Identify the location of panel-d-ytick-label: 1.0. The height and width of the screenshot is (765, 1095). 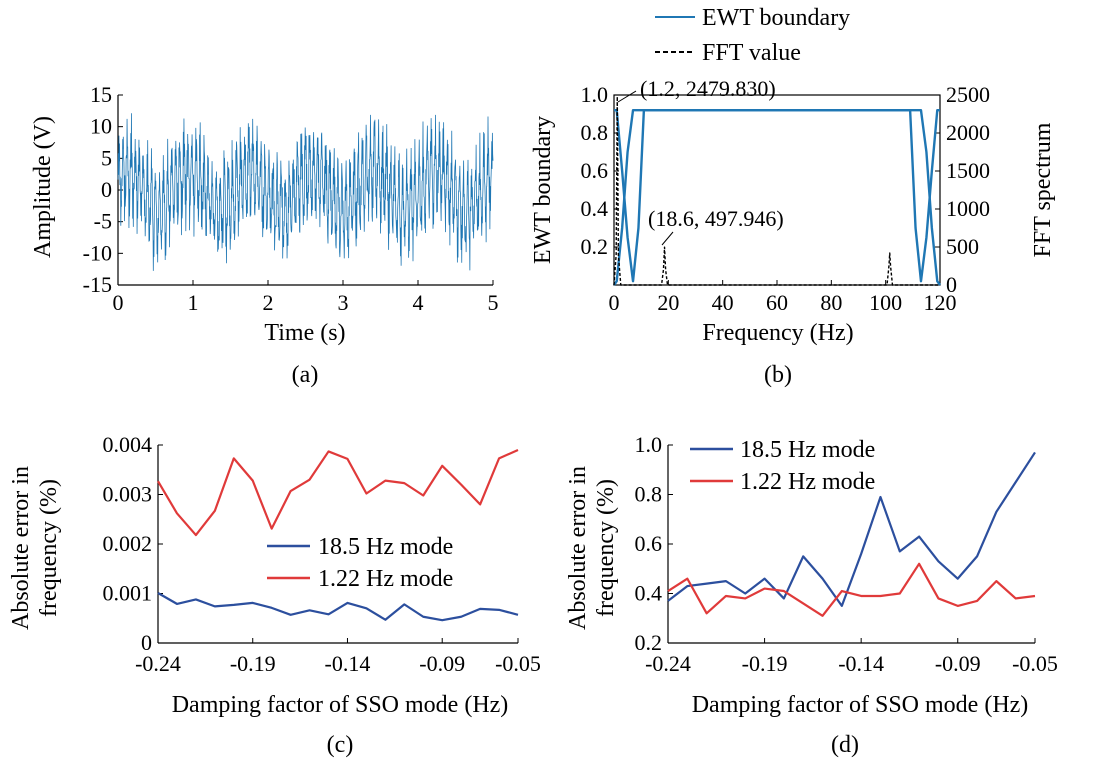
(649, 444).